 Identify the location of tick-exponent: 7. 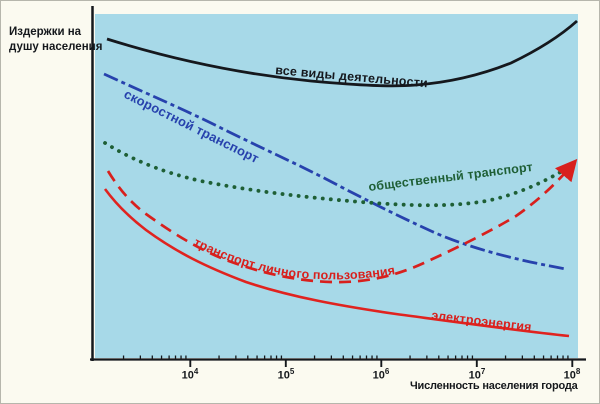
(483, 371).